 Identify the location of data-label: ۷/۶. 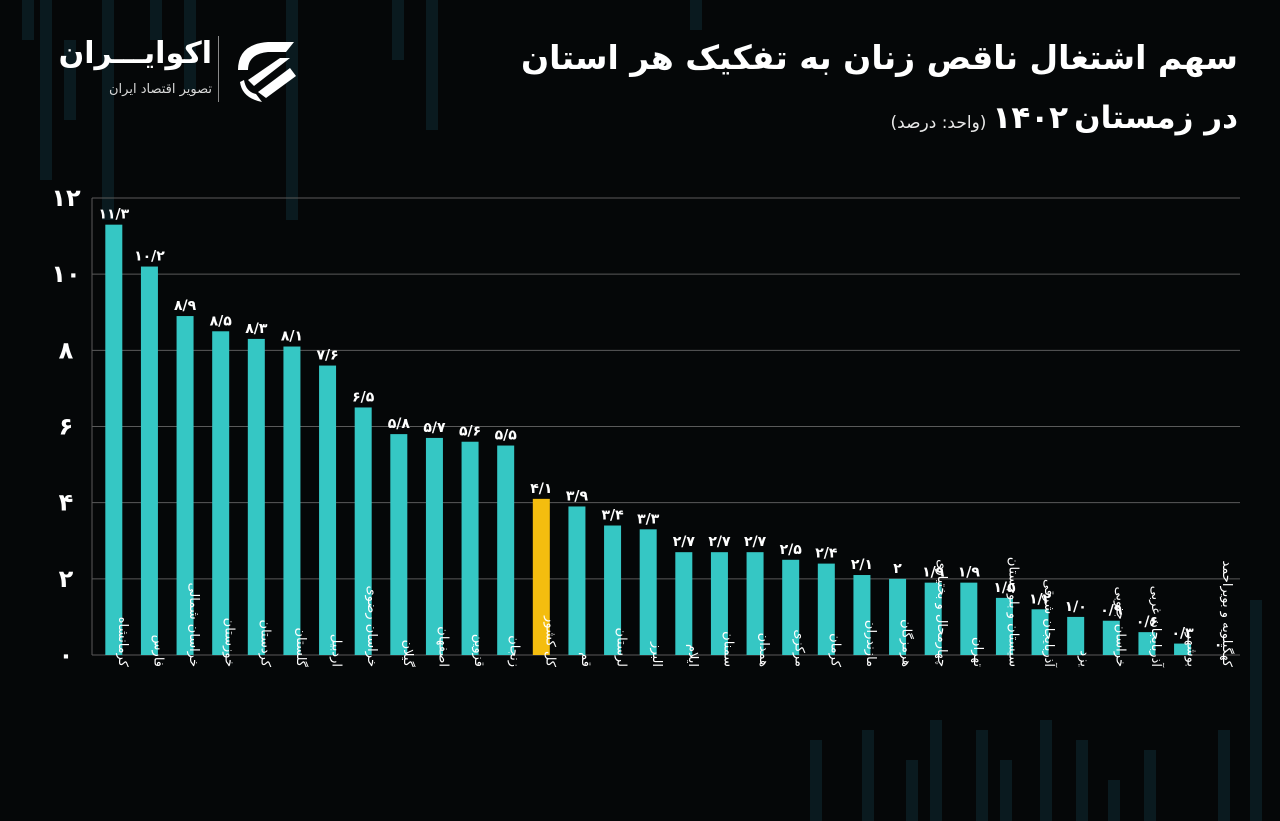
(327, 356).